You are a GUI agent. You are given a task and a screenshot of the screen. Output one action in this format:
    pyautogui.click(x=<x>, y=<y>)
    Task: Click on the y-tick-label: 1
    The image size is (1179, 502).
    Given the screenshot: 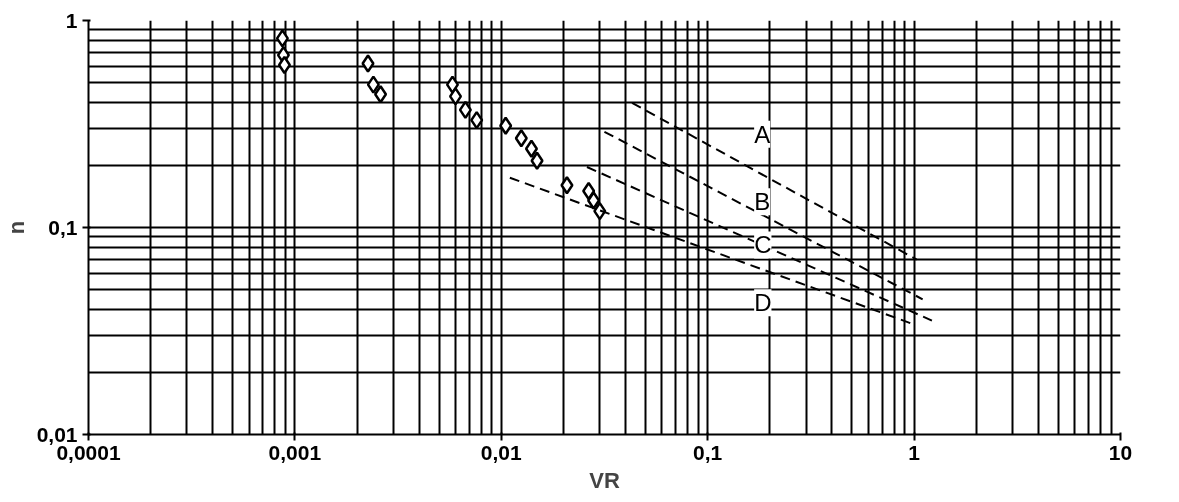 What is the action you would take?
    pyautogui.click(x=71, y=20)
    